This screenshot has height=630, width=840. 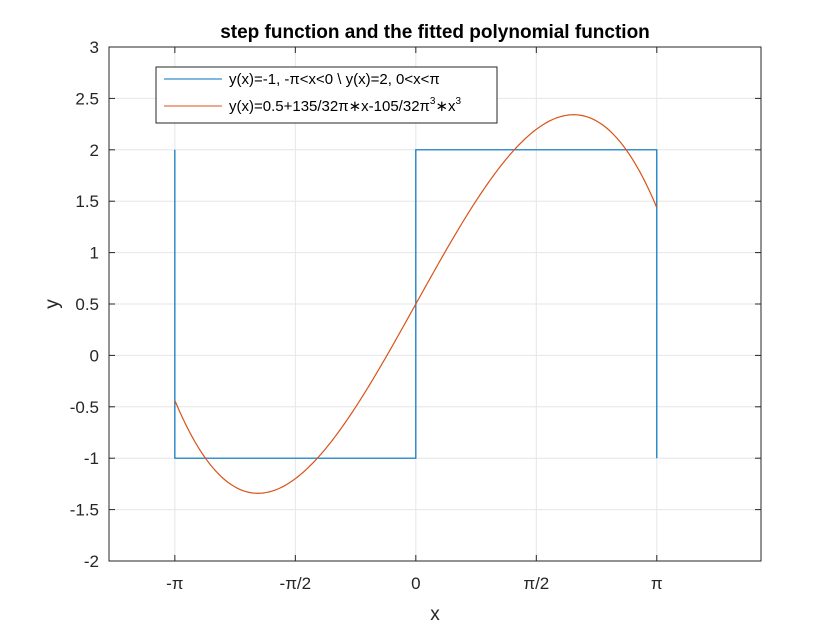 What do you see at coordinates (91, 561) in the screenshot?
I see `y-tick-label: -2` at bounding box center [91, 561].